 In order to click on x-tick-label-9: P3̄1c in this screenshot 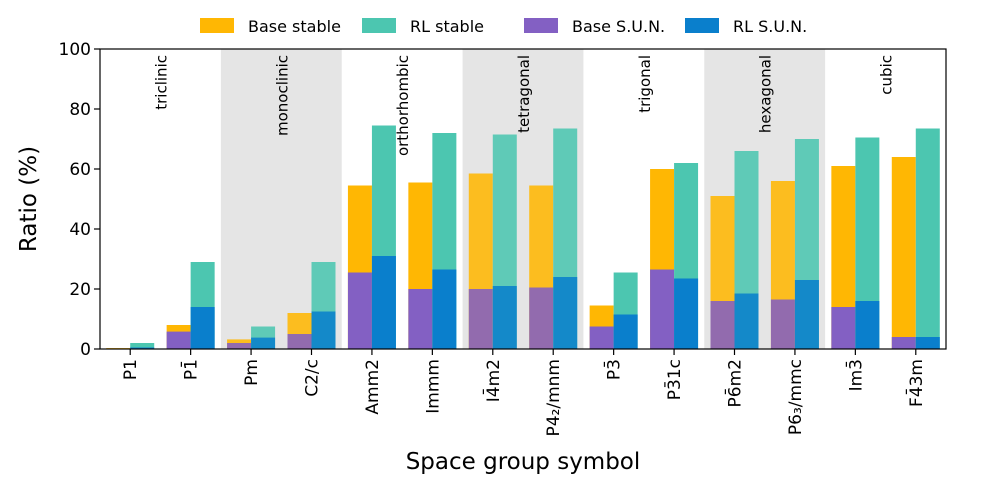, I will do `click(674, 379)`.